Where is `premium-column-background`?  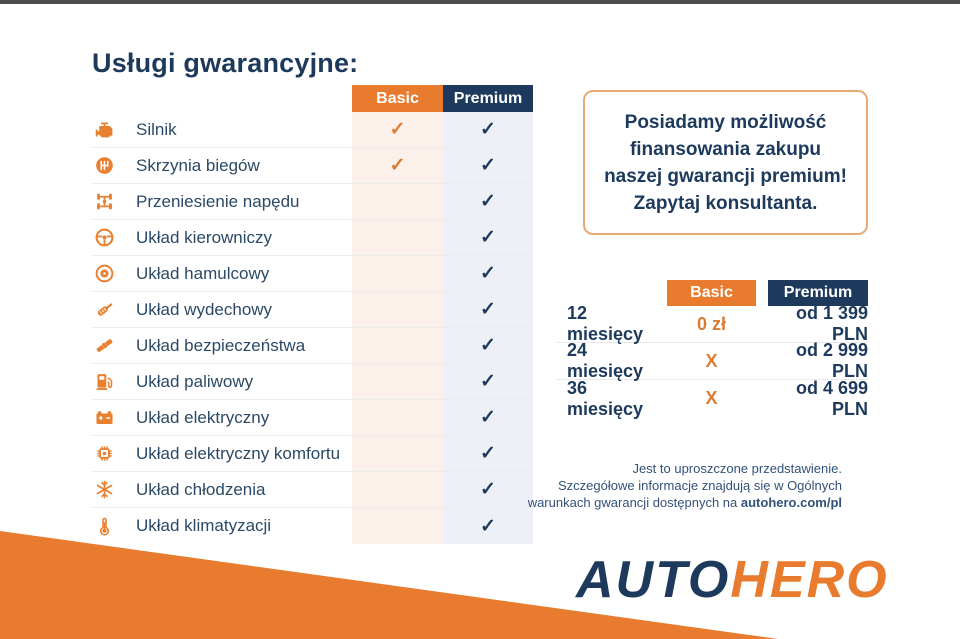
premium-column-background is located at coordinates (488, 328).